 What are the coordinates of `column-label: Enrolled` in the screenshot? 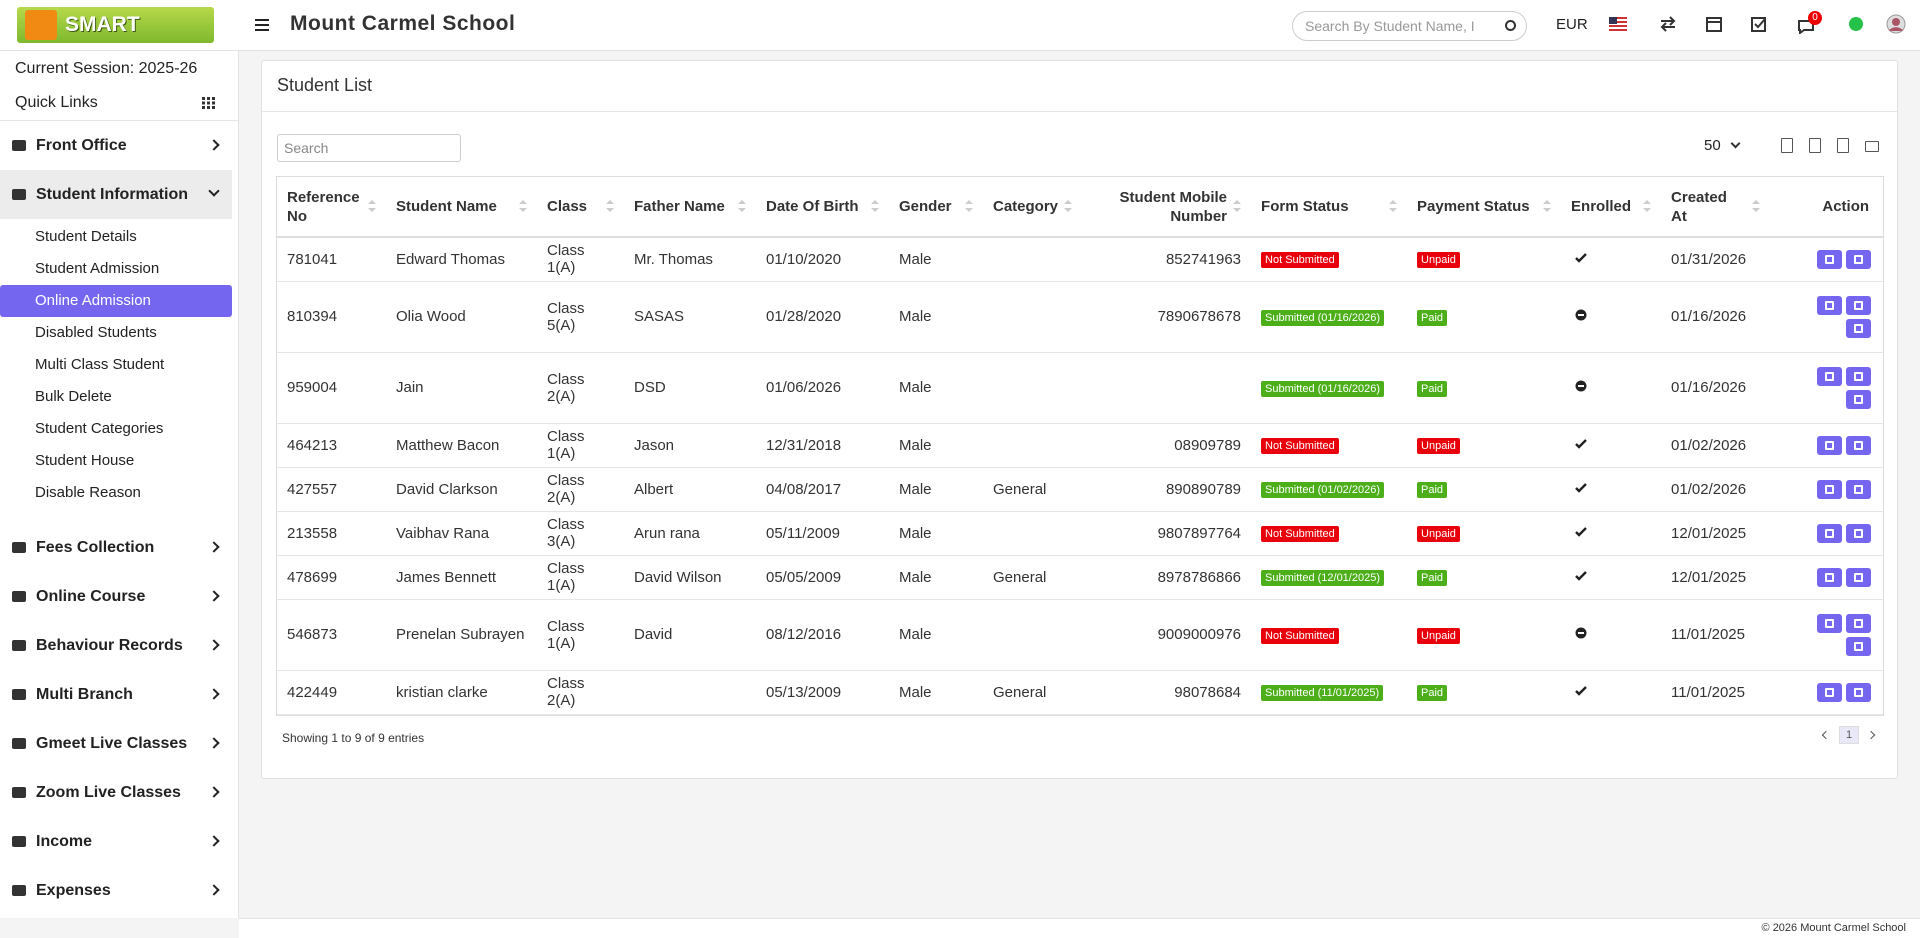 It's located at (1601, 206).